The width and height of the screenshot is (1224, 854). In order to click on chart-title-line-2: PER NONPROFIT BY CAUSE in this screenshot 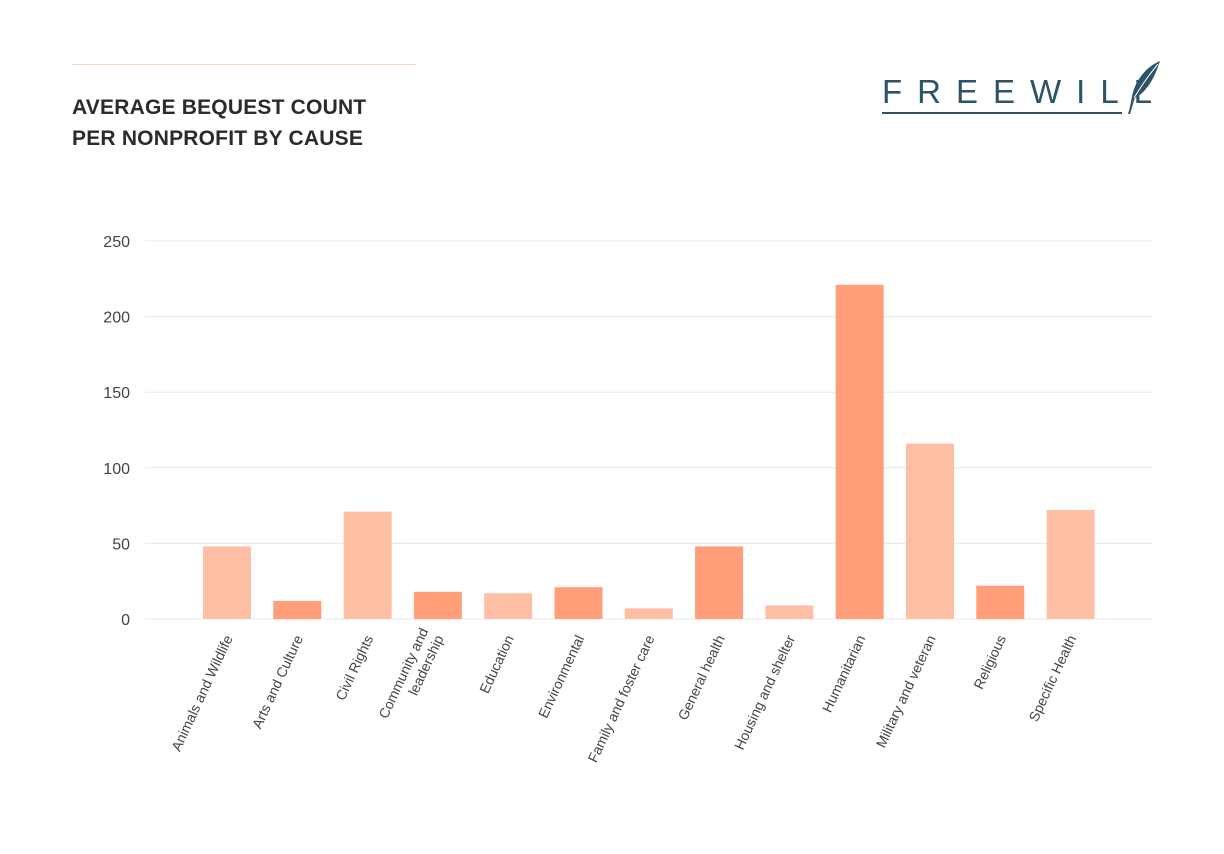, I will do `click(218, 138)`.